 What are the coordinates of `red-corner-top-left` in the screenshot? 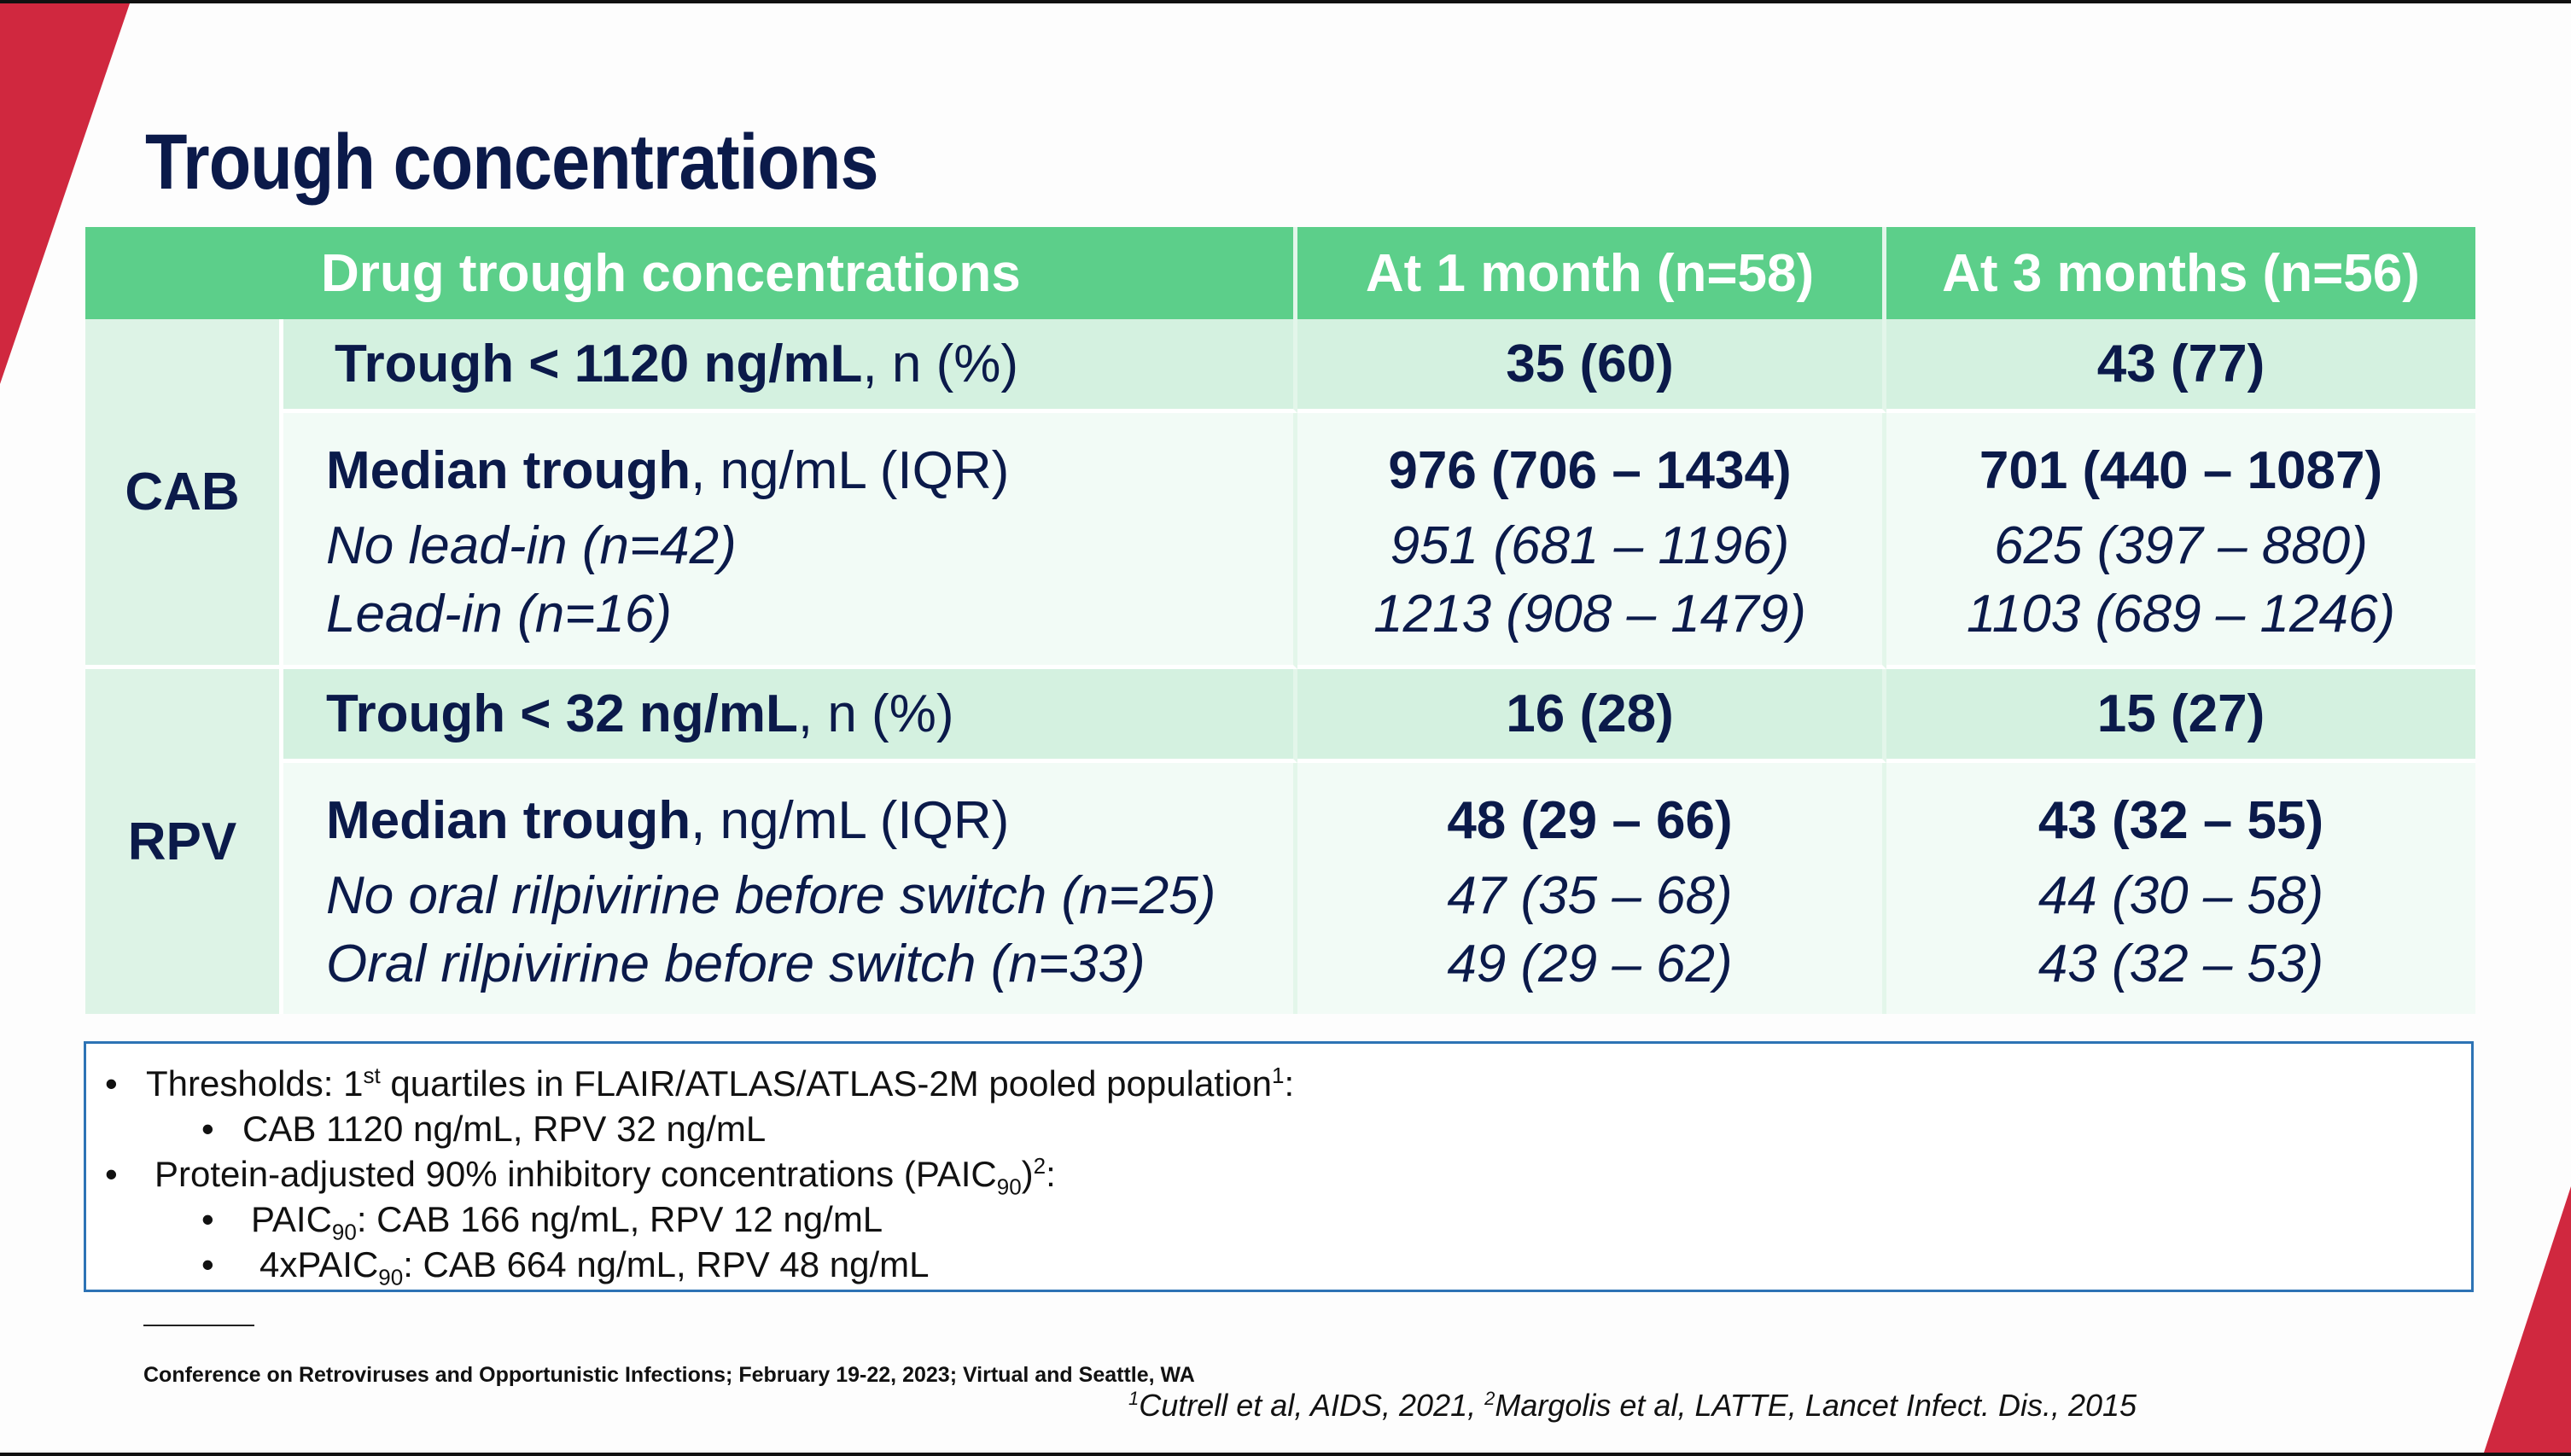 It's located at (65, 193).